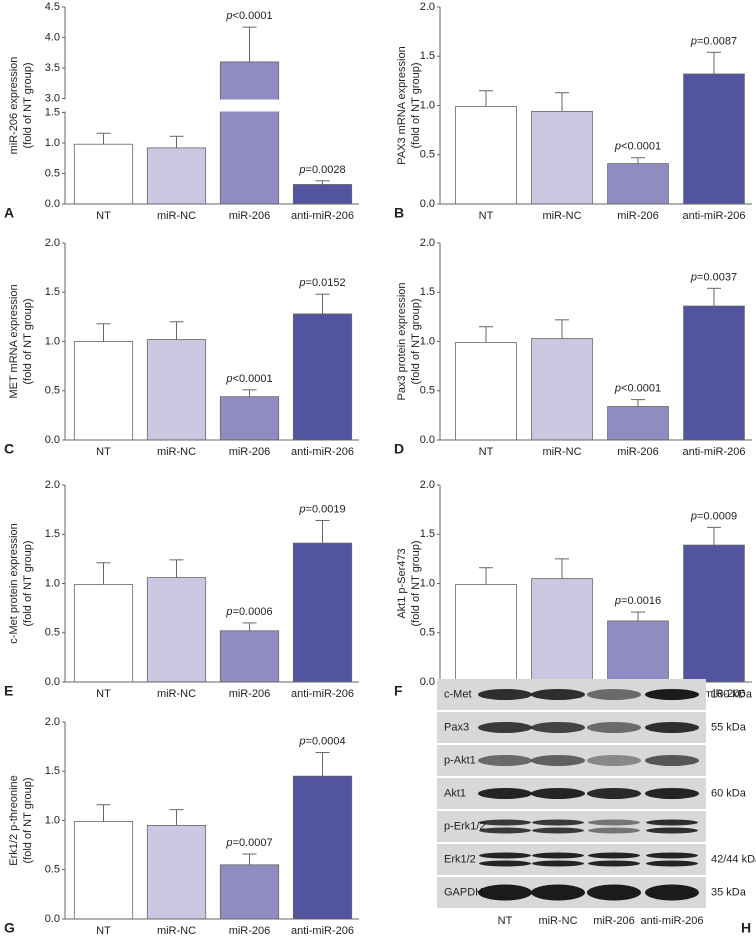  Describe the element at coordinates (176, 452) in the screenshot. I see `x-tick-label: miR-NC` at that location.